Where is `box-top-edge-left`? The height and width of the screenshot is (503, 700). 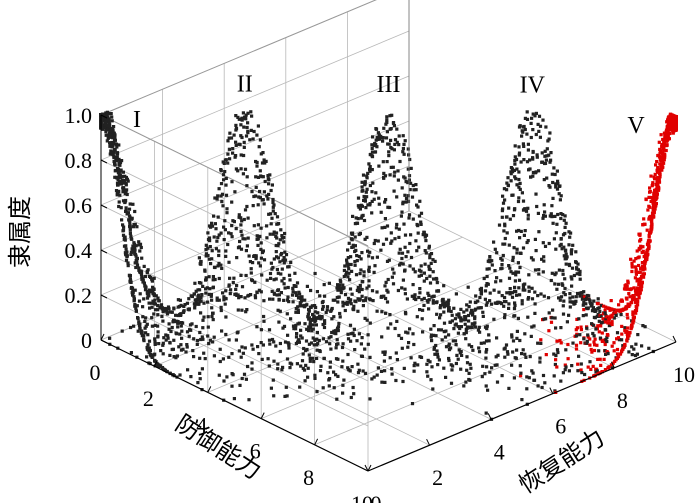 box-top-edge-left is located at coordinates (238, 58).